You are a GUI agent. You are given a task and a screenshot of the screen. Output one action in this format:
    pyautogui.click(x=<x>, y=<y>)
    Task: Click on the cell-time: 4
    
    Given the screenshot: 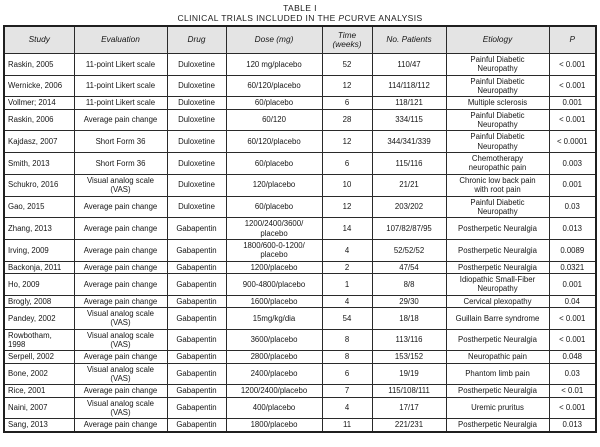 What is the action you would take?
    pyautogui.click(x=347, y=408)
    